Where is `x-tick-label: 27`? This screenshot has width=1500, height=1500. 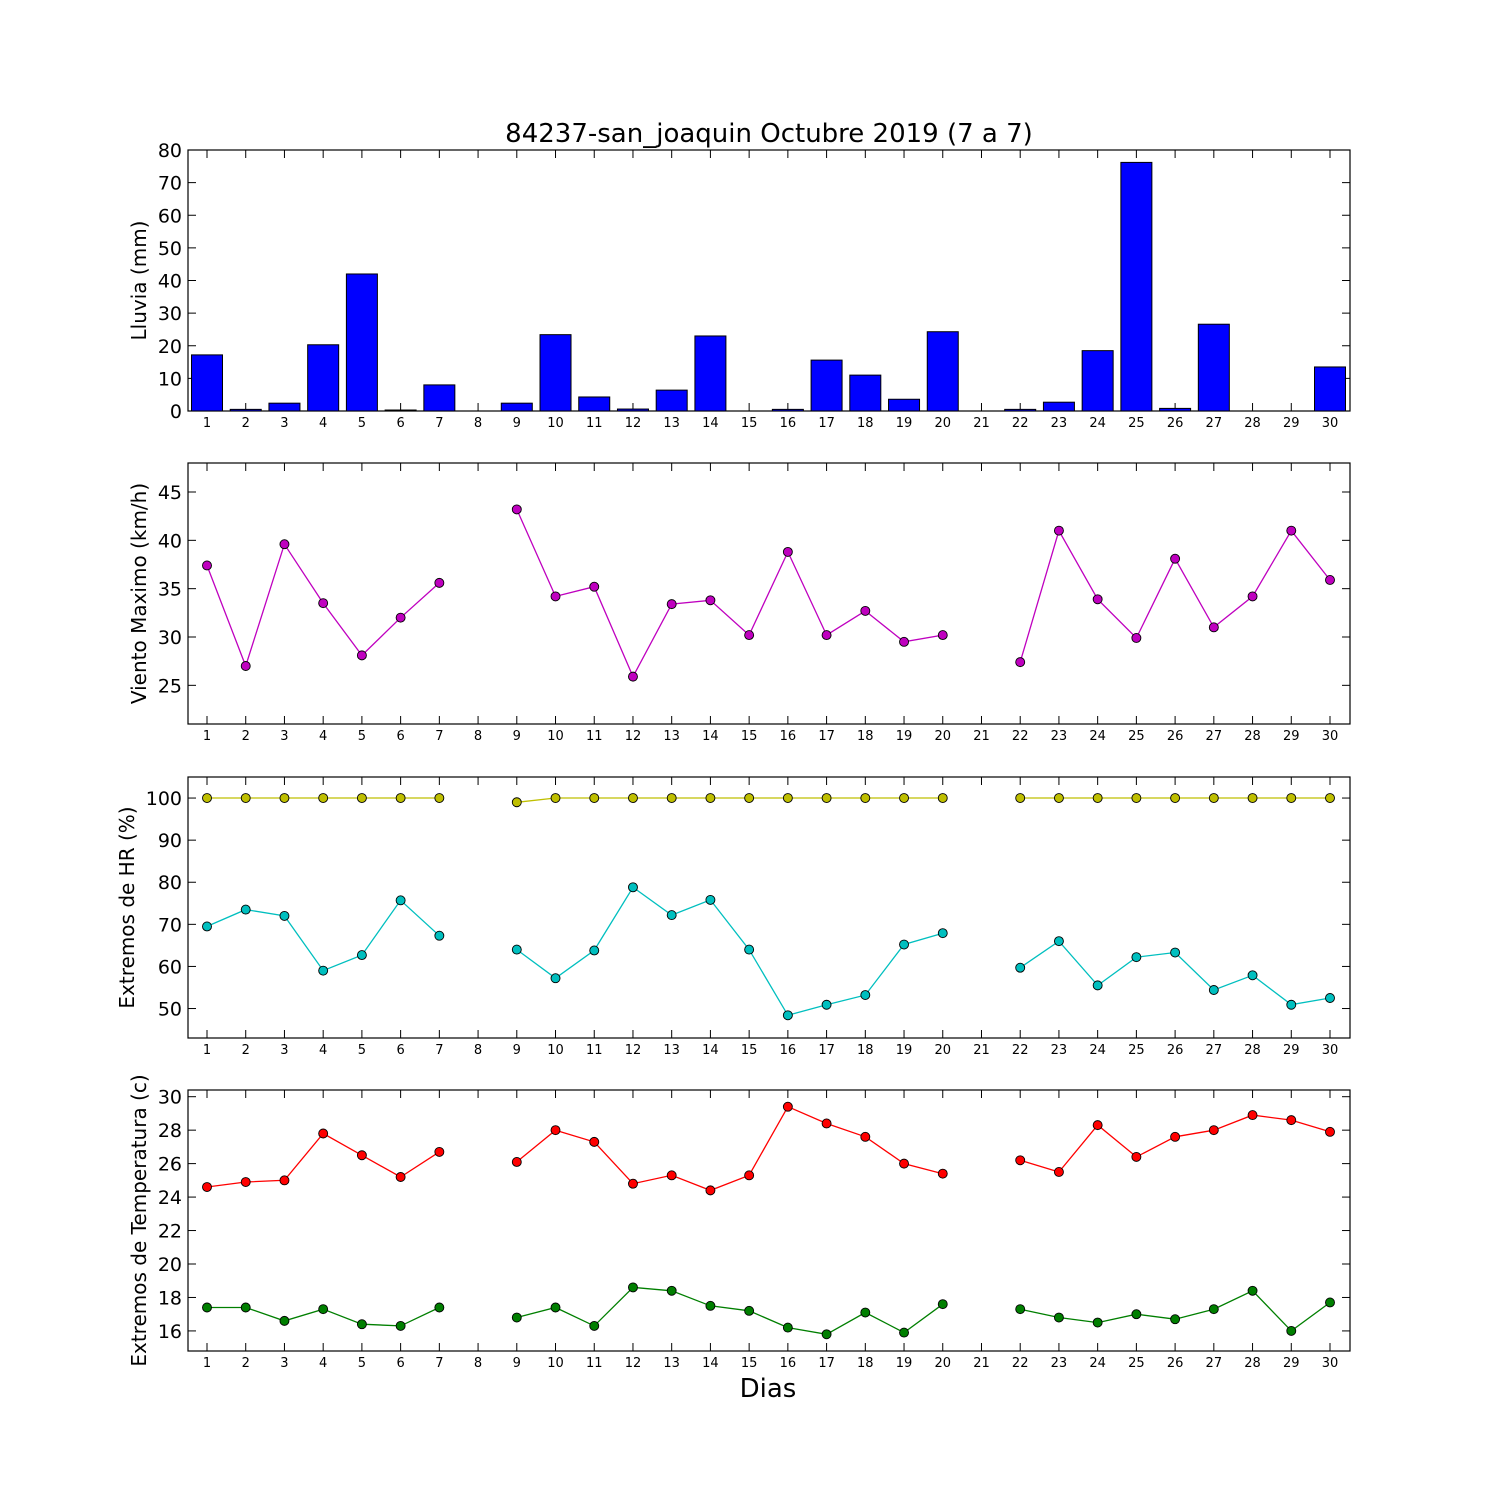
x-tick-label: 27 is located at coordinates (1214, 423).